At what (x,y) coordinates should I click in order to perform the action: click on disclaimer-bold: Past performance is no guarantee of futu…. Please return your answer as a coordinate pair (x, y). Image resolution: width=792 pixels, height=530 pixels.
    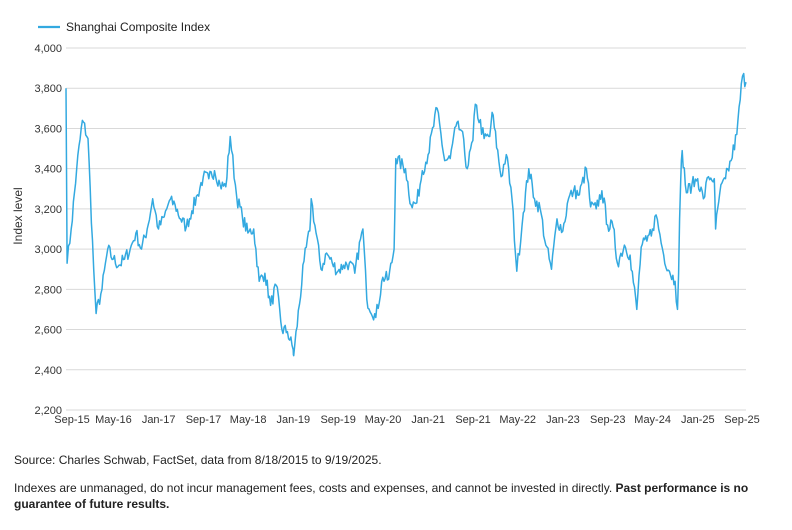
    Looking at the image, I should click on (381, 496).